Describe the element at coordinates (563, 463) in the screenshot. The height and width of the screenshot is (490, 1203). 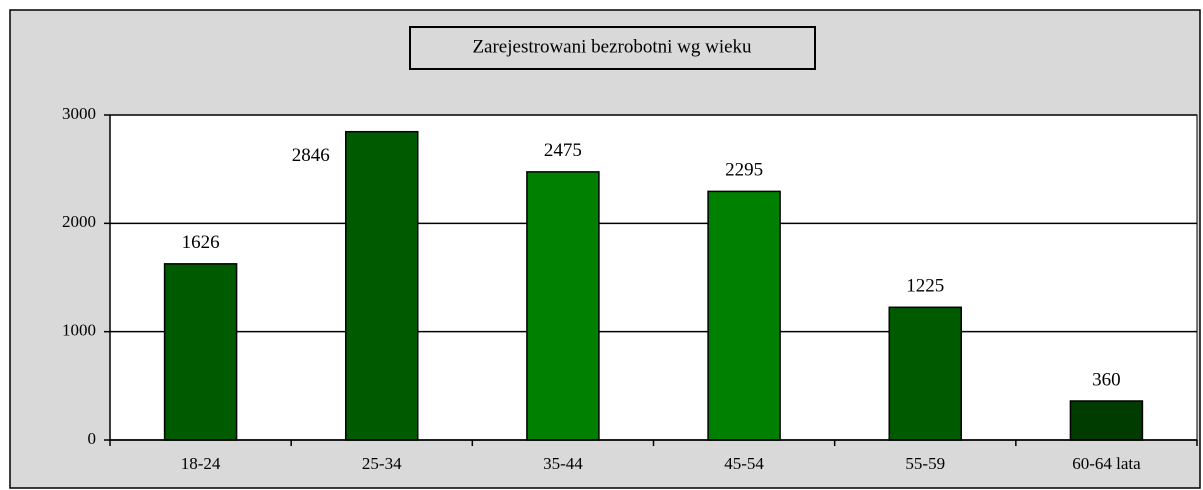
I see `x-tick-label: 35-44` at that location.